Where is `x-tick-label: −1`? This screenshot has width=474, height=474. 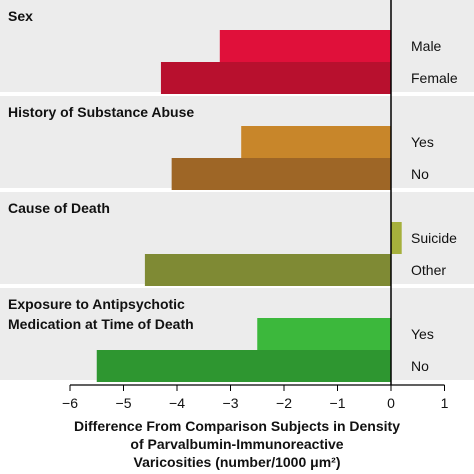
x-tick-label: −1 is located at coordinates (338, 403).